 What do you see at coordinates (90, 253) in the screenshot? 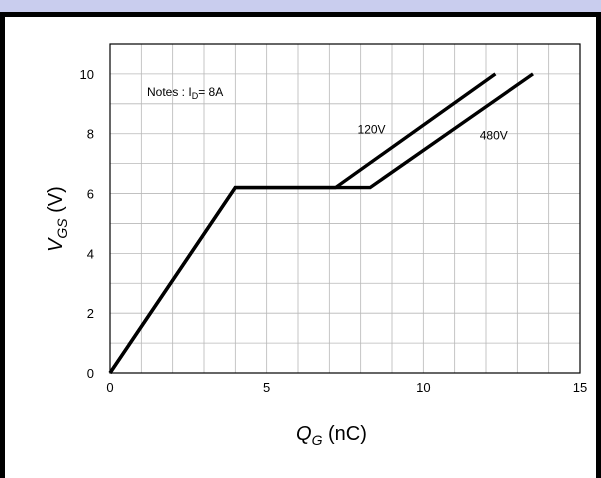
I see `y-tick-label: 4` at bounding box center [90, 253].